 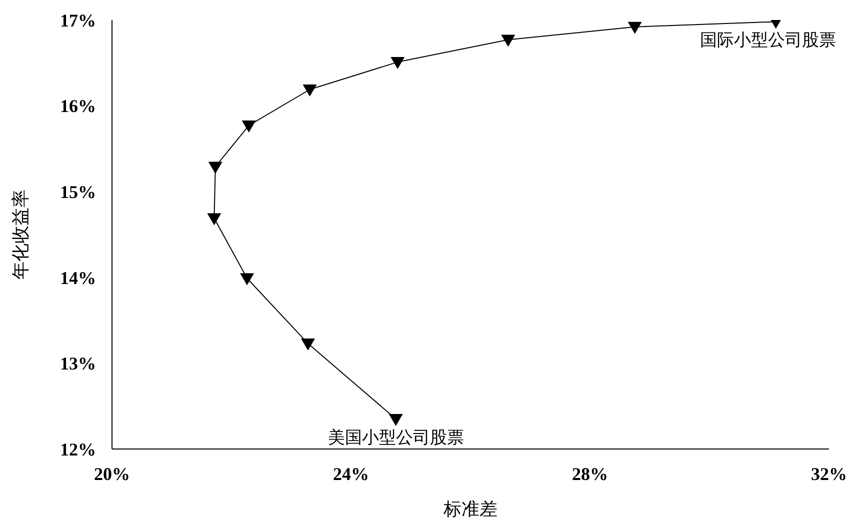 What do you see at coordinates (78, 192) in the screenshot?
I see `y-tick-label: 15%` at bounding box center [78, 192].